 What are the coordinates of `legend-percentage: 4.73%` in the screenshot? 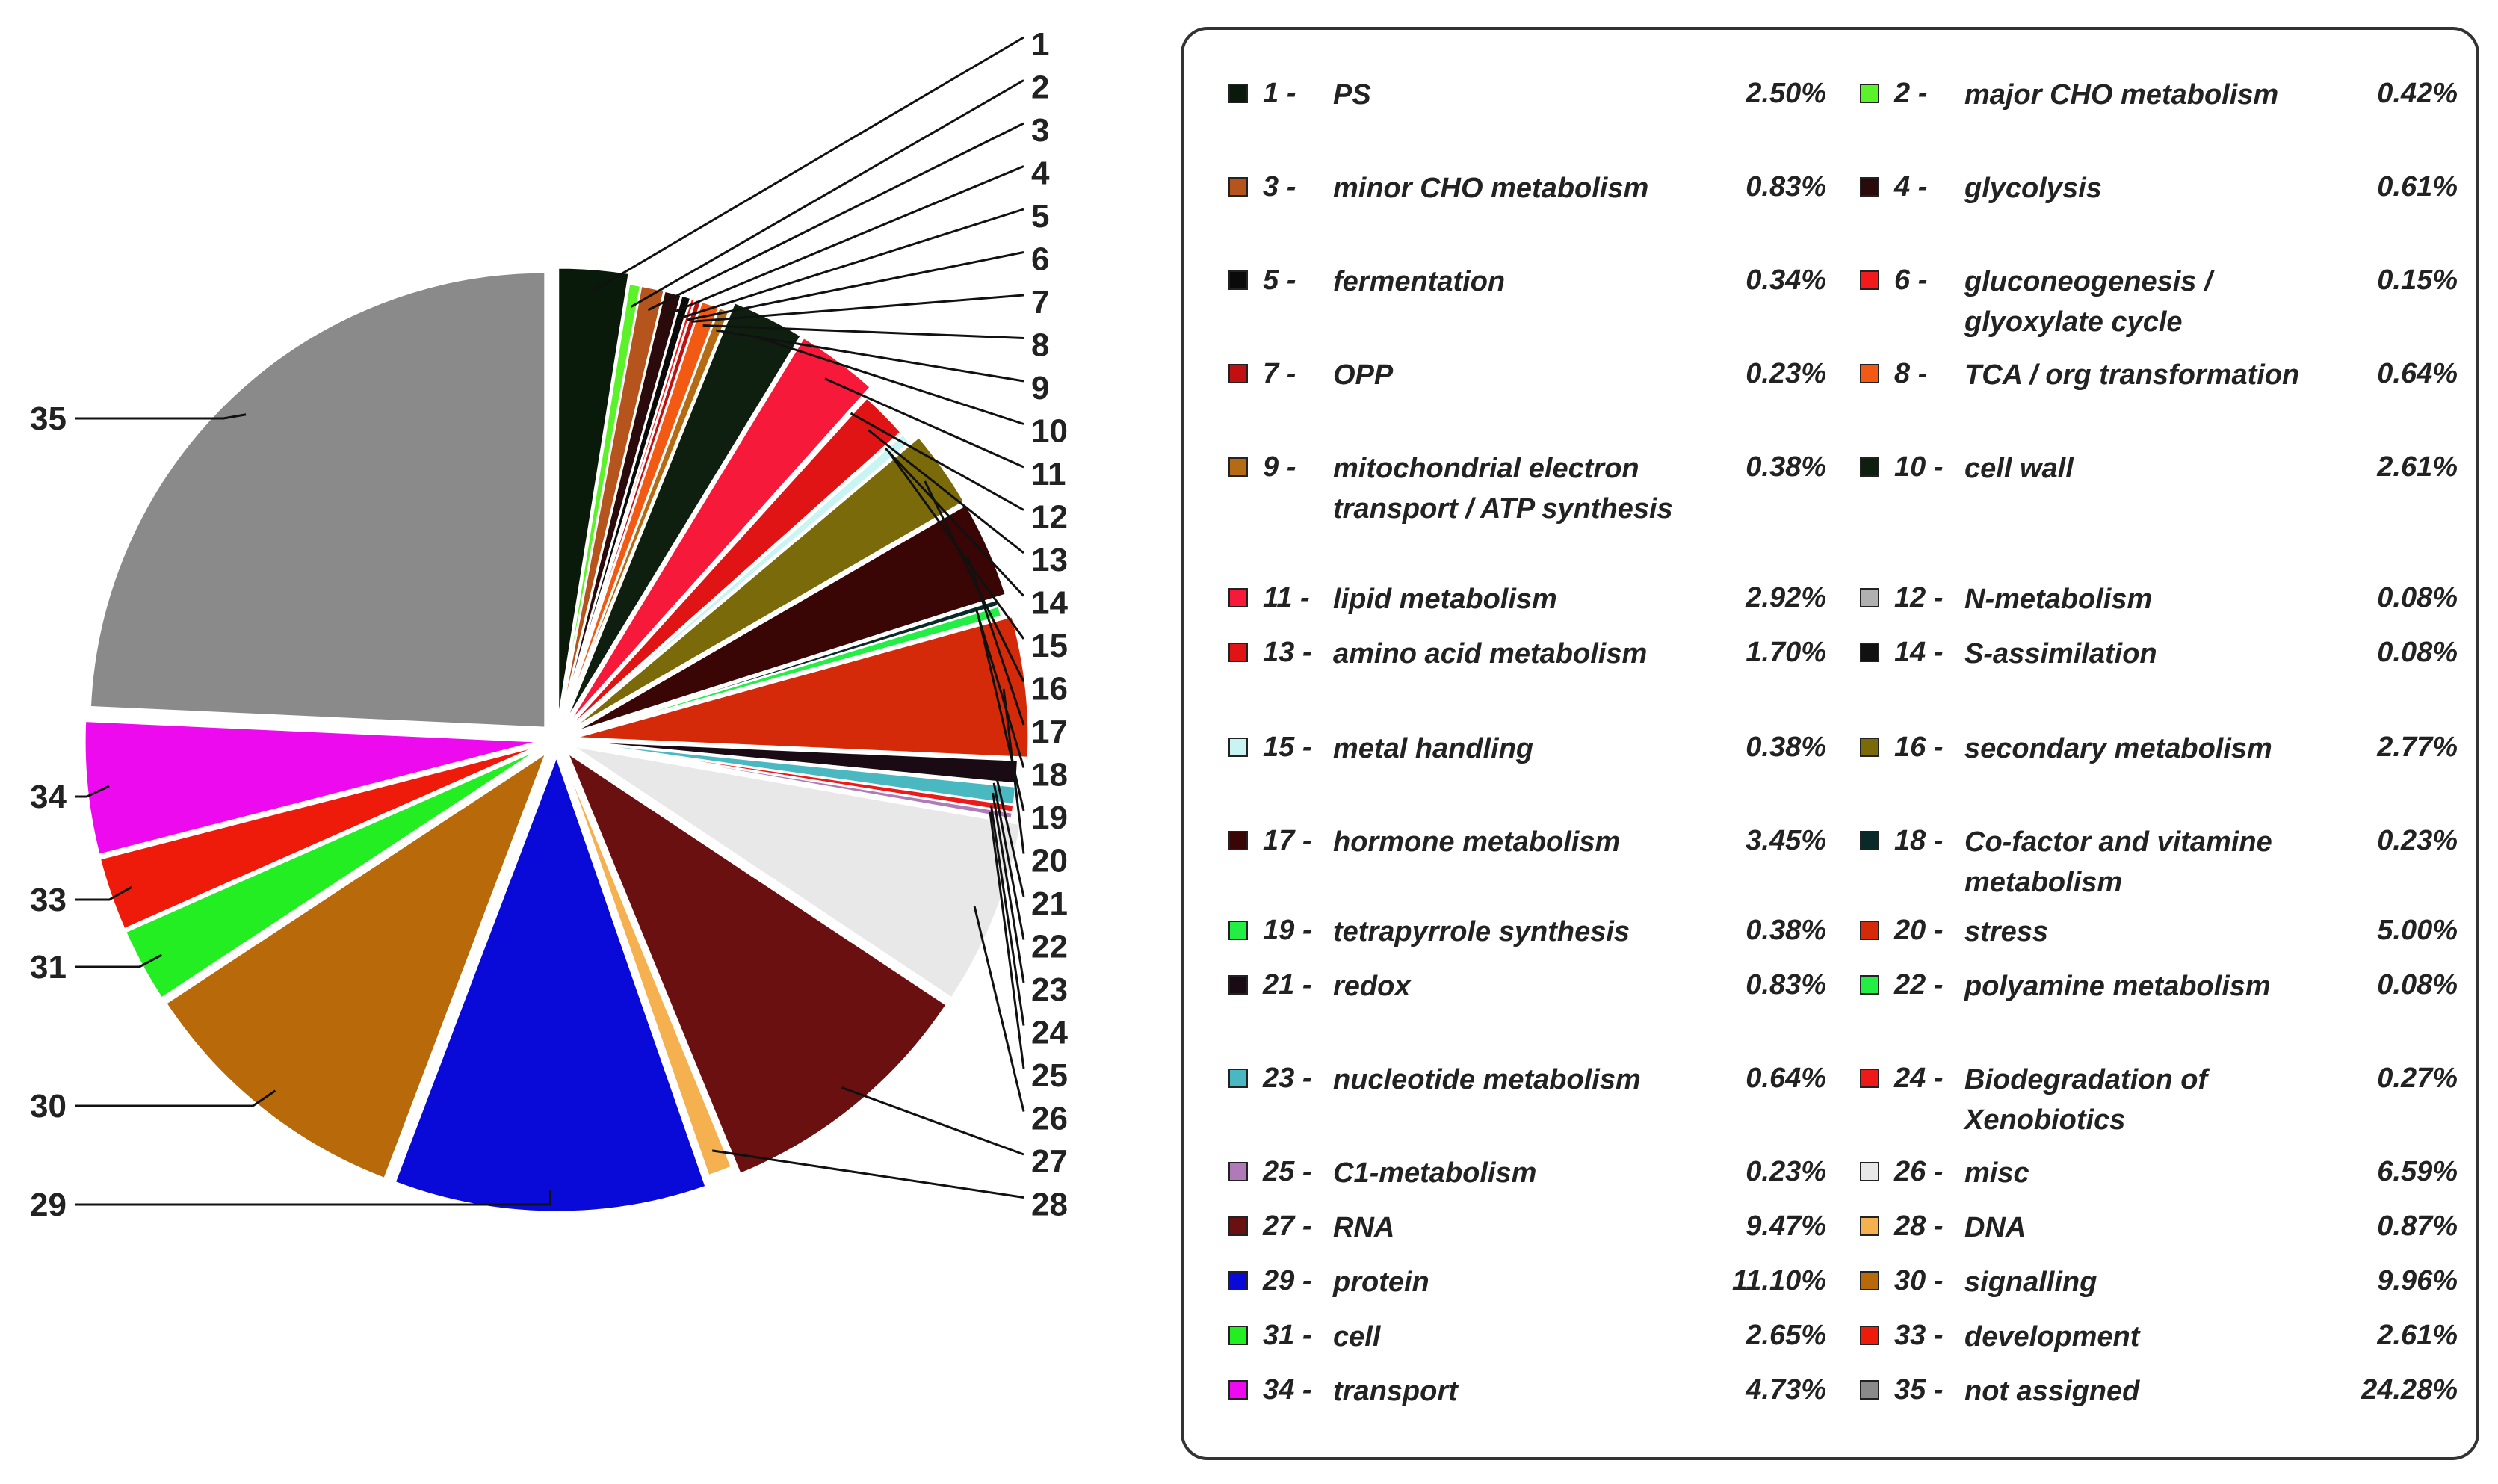 It's located at (1786, 1390).